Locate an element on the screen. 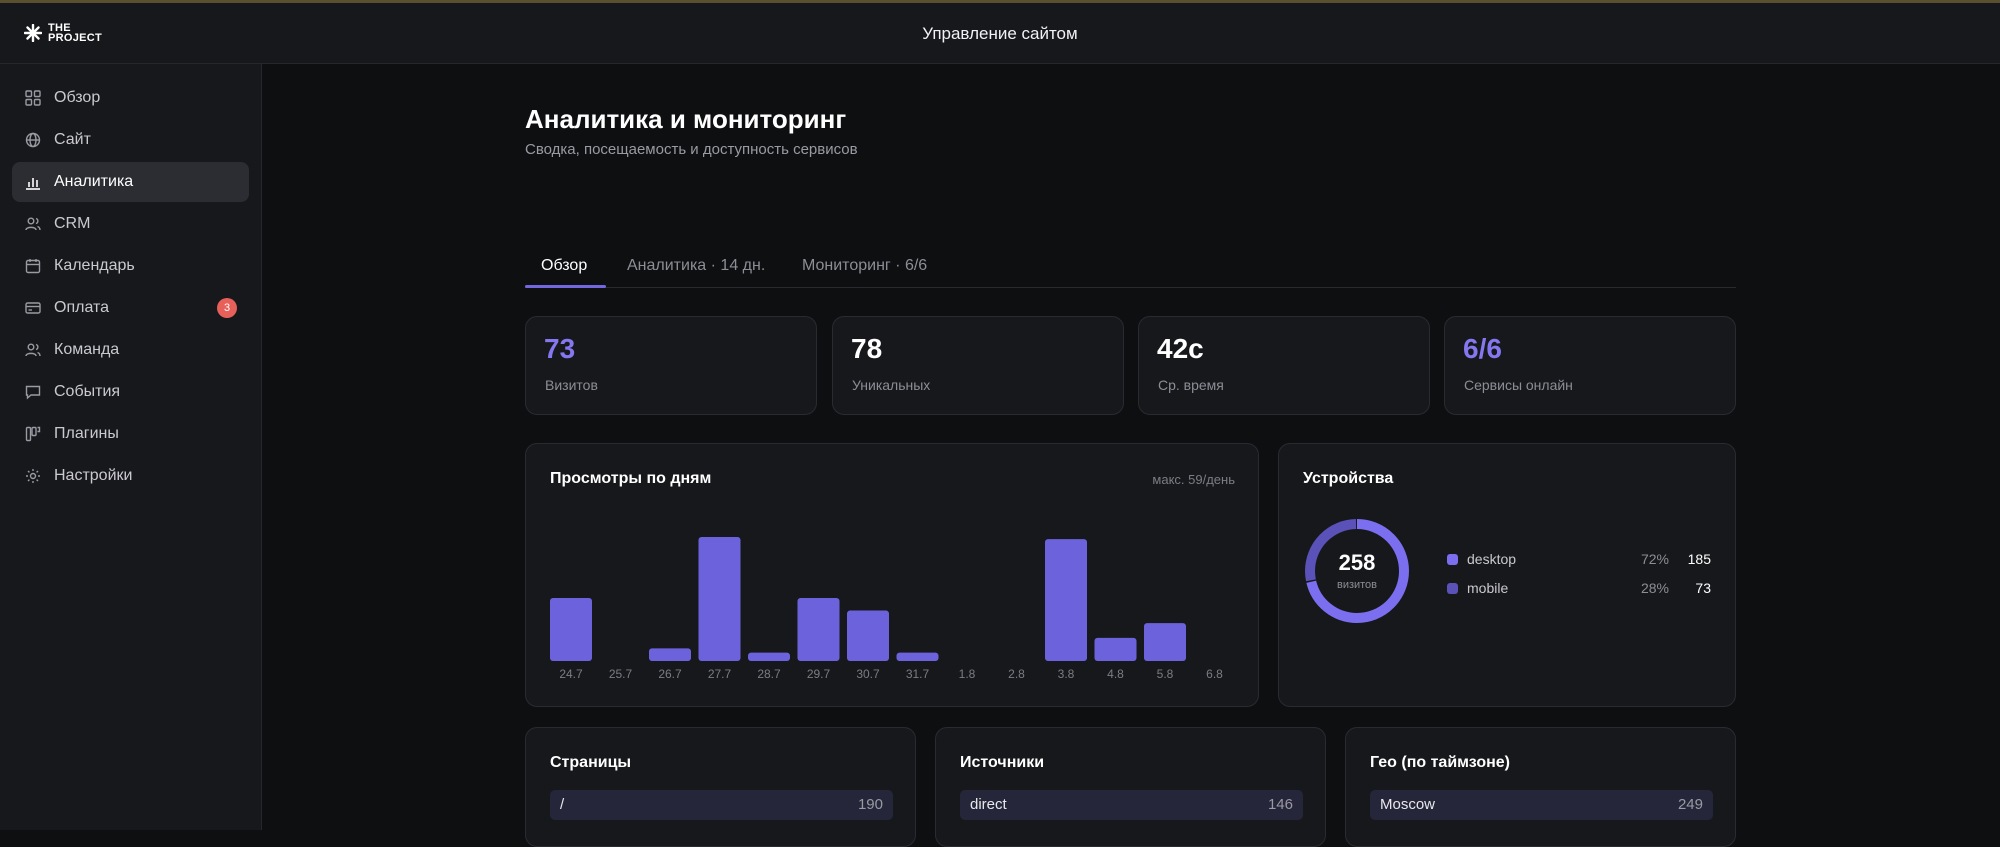 Image resolution: width=2000 pixels, height=847 pixels. sidebar-item-label: Оплата is located at coordinates (82, 307).